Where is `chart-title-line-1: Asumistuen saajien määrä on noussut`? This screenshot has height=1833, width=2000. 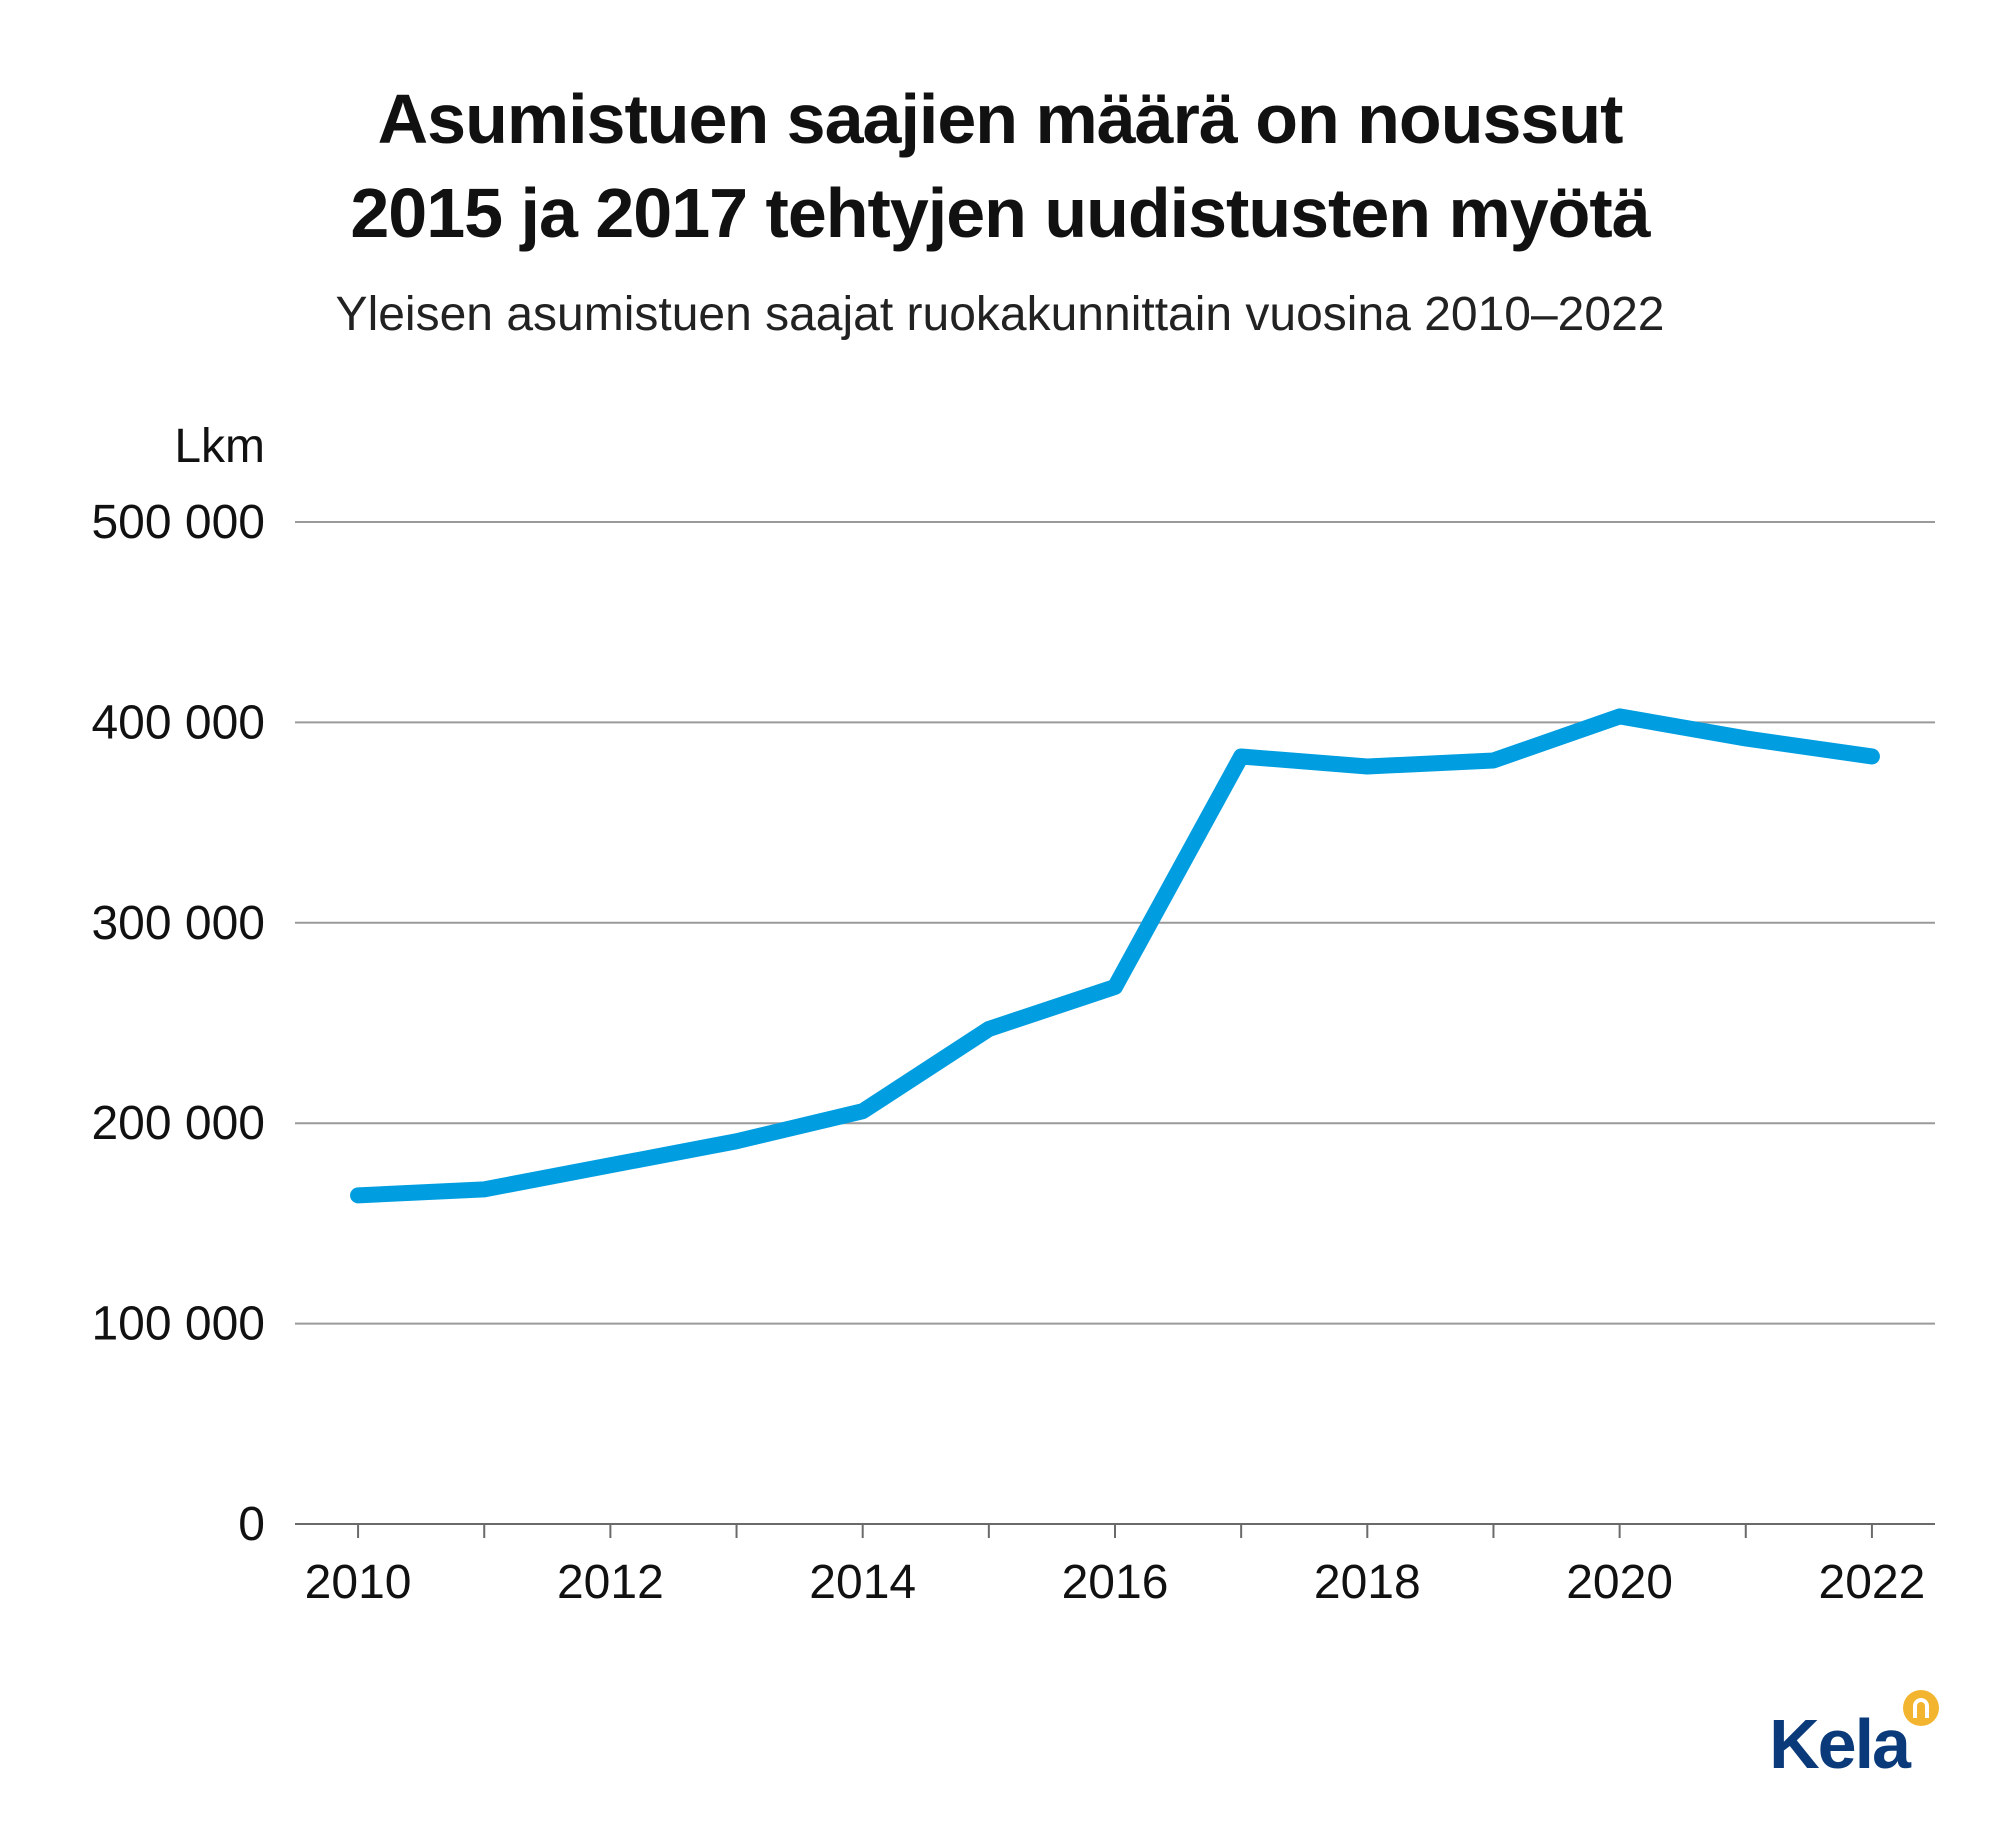
chart-title-line-1: Asumistuen saajien määrä on noussut is located at coordinates (1000, 119).